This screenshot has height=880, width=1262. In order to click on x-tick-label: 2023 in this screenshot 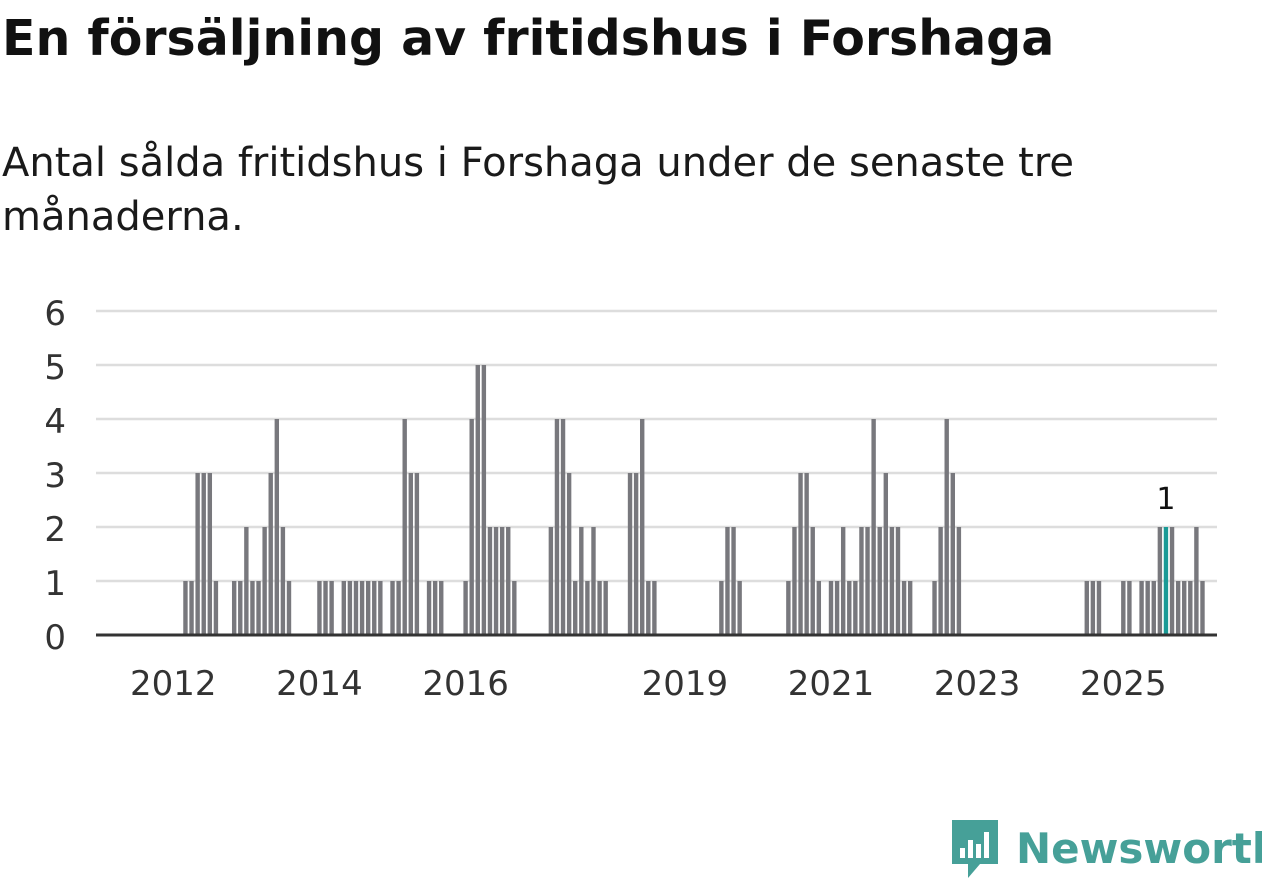, I will do `click(977, 684)`.